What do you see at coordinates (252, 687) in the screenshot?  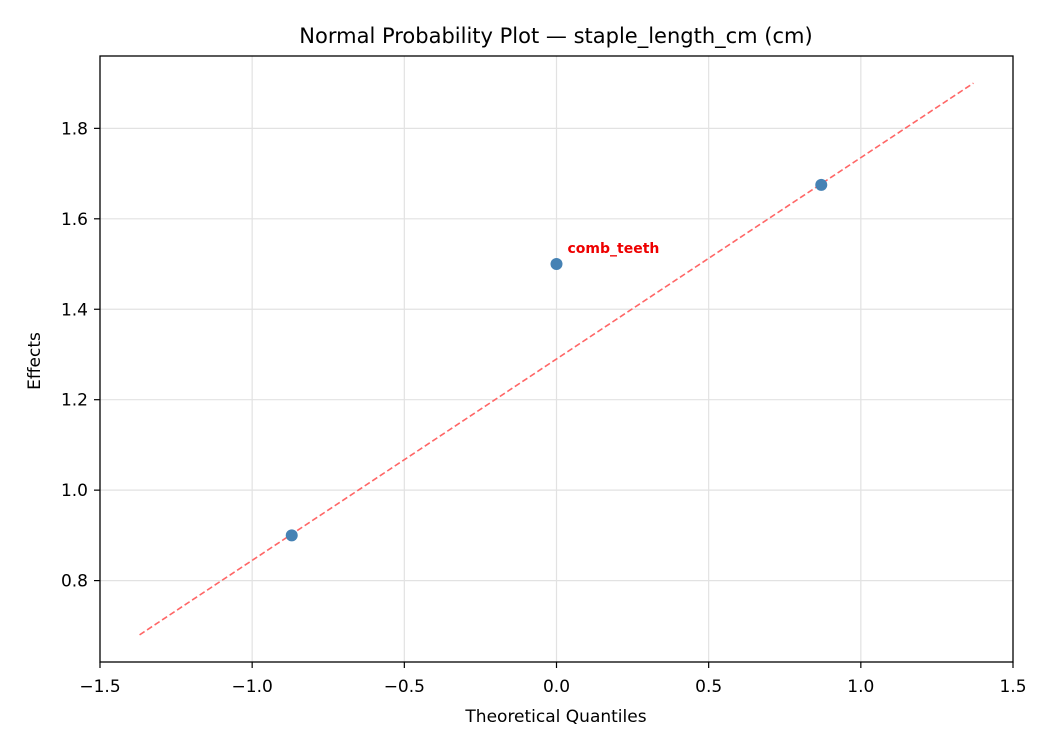 I see `x-tick-label: −1.0` at bounding box center [252, 687].